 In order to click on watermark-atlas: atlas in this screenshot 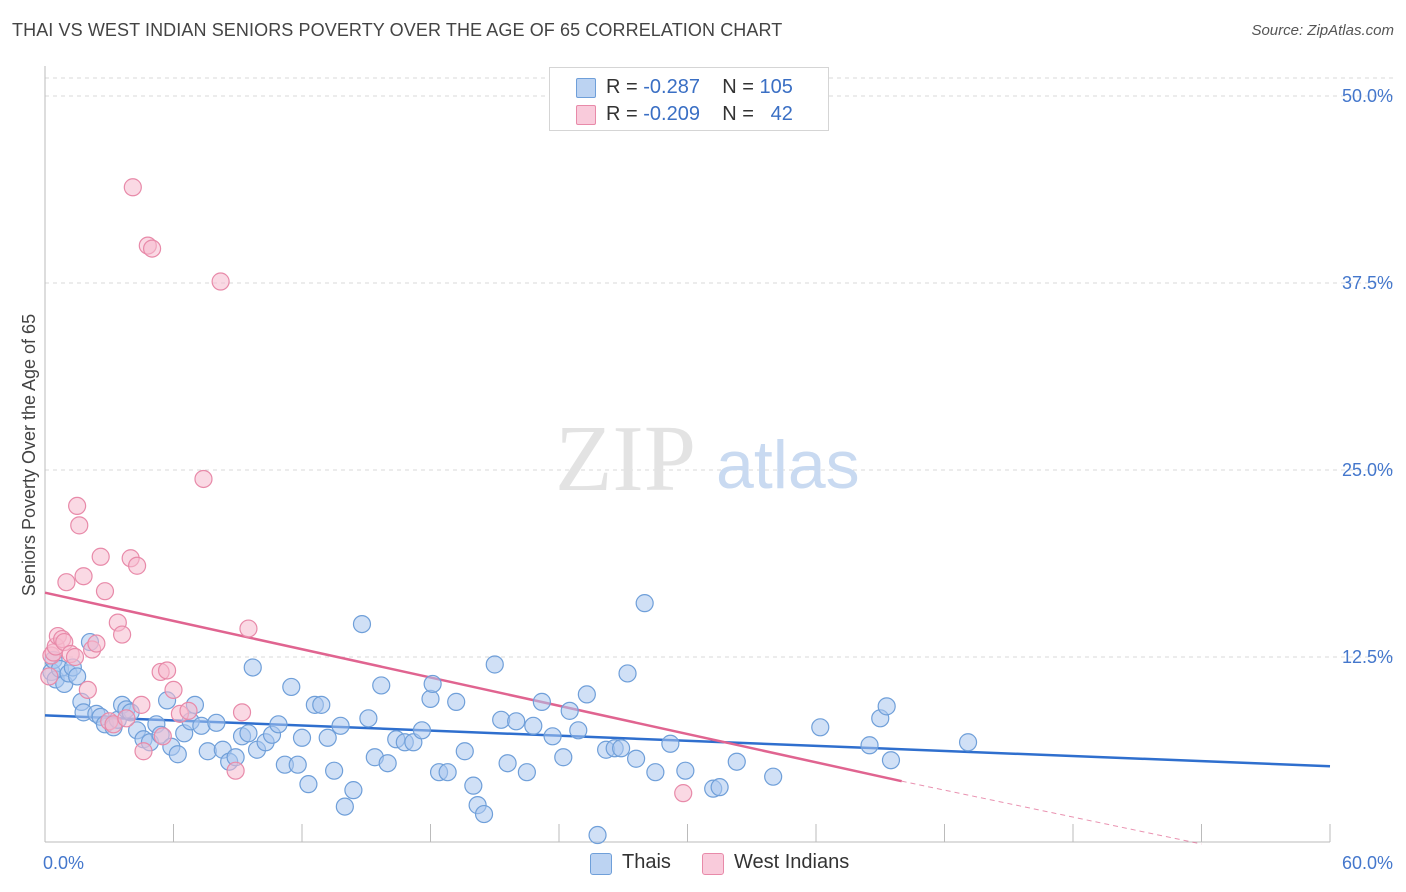, I will do `click(788, 465)`.